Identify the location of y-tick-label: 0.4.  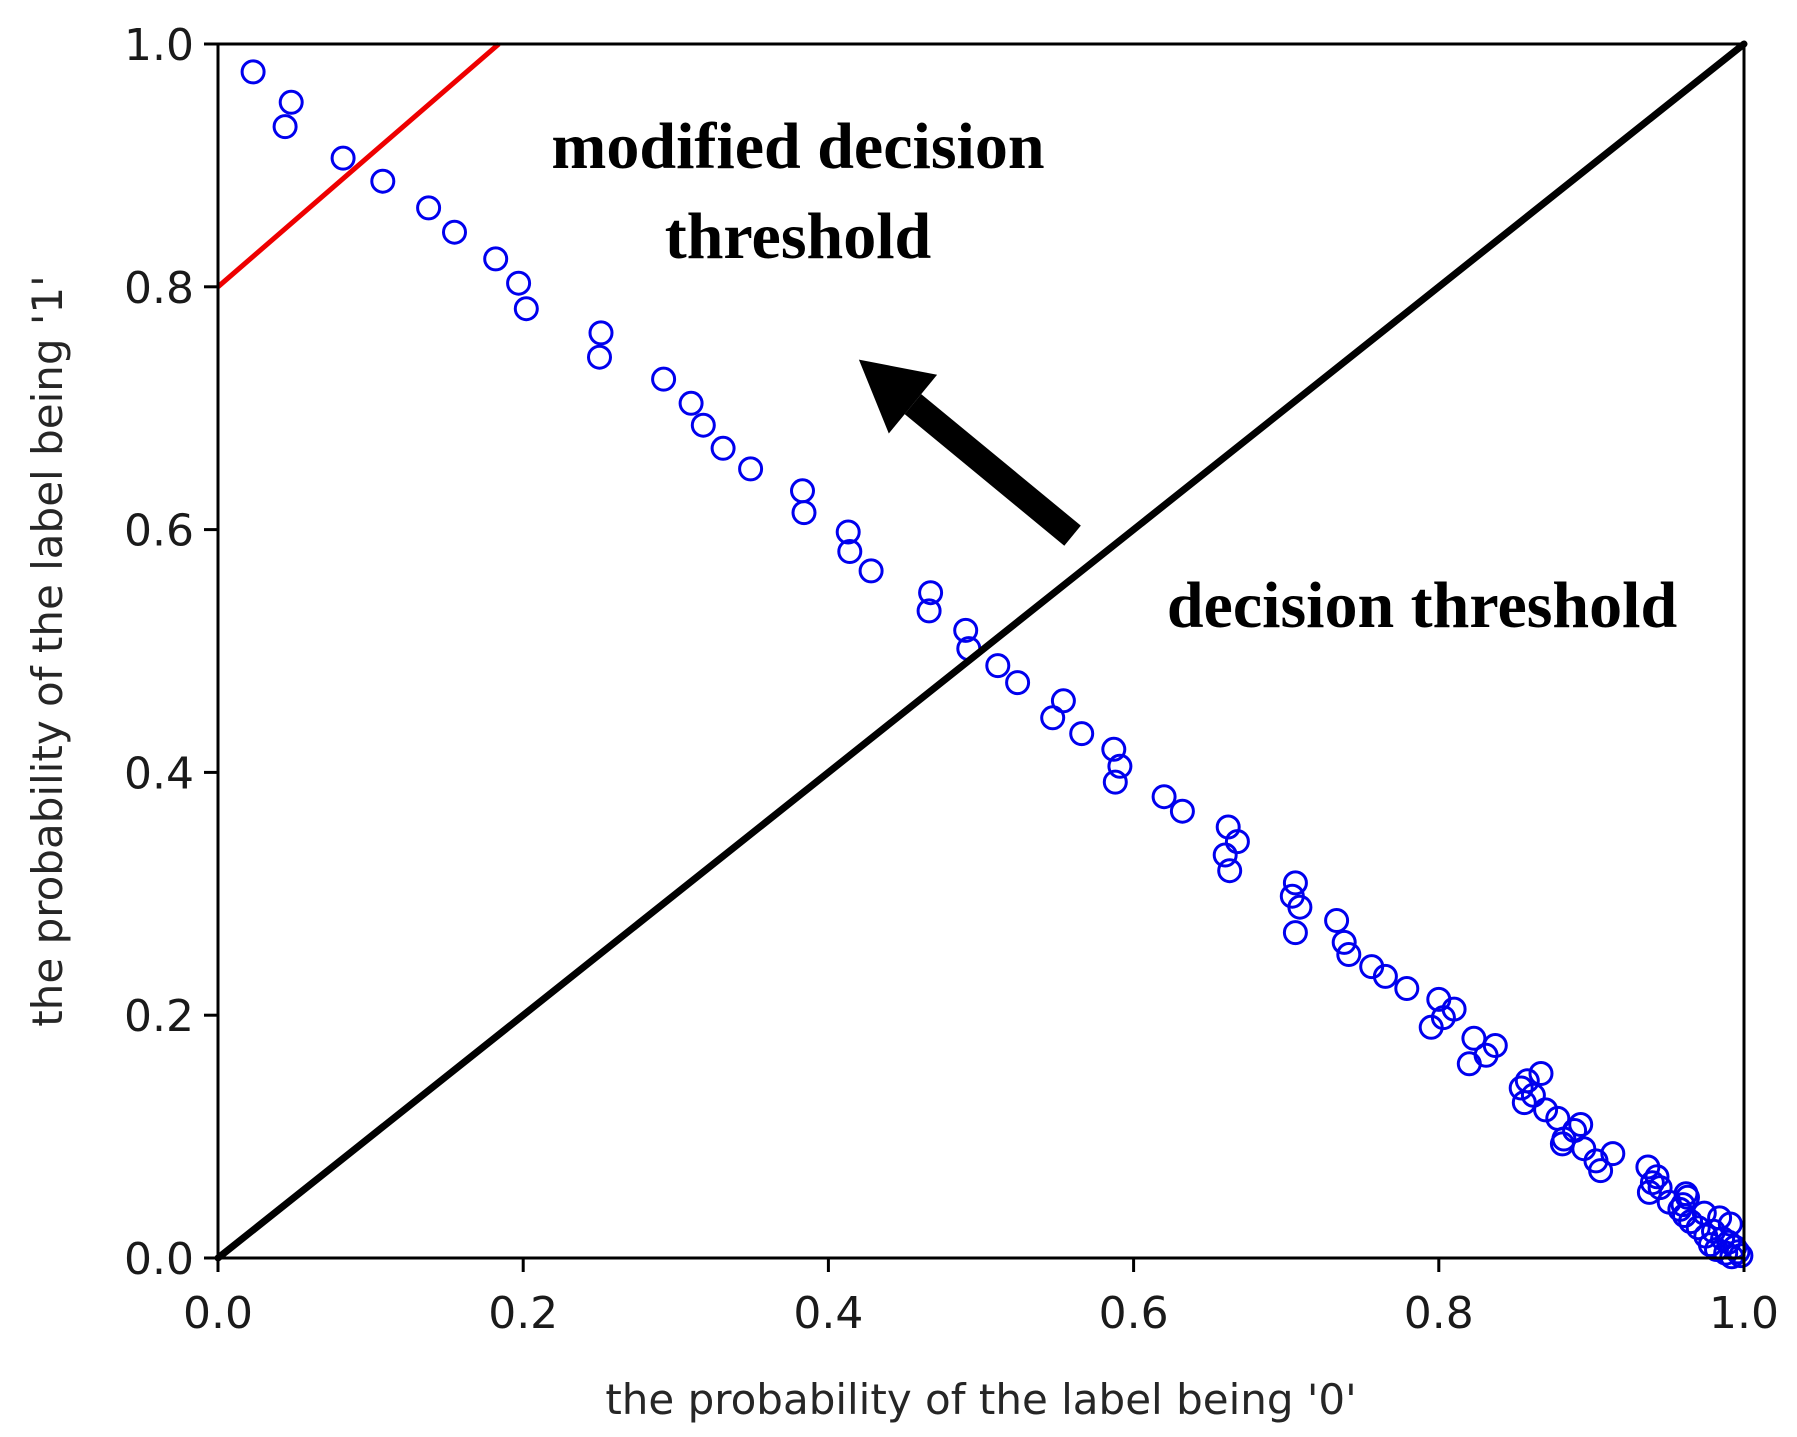
(159, 773).